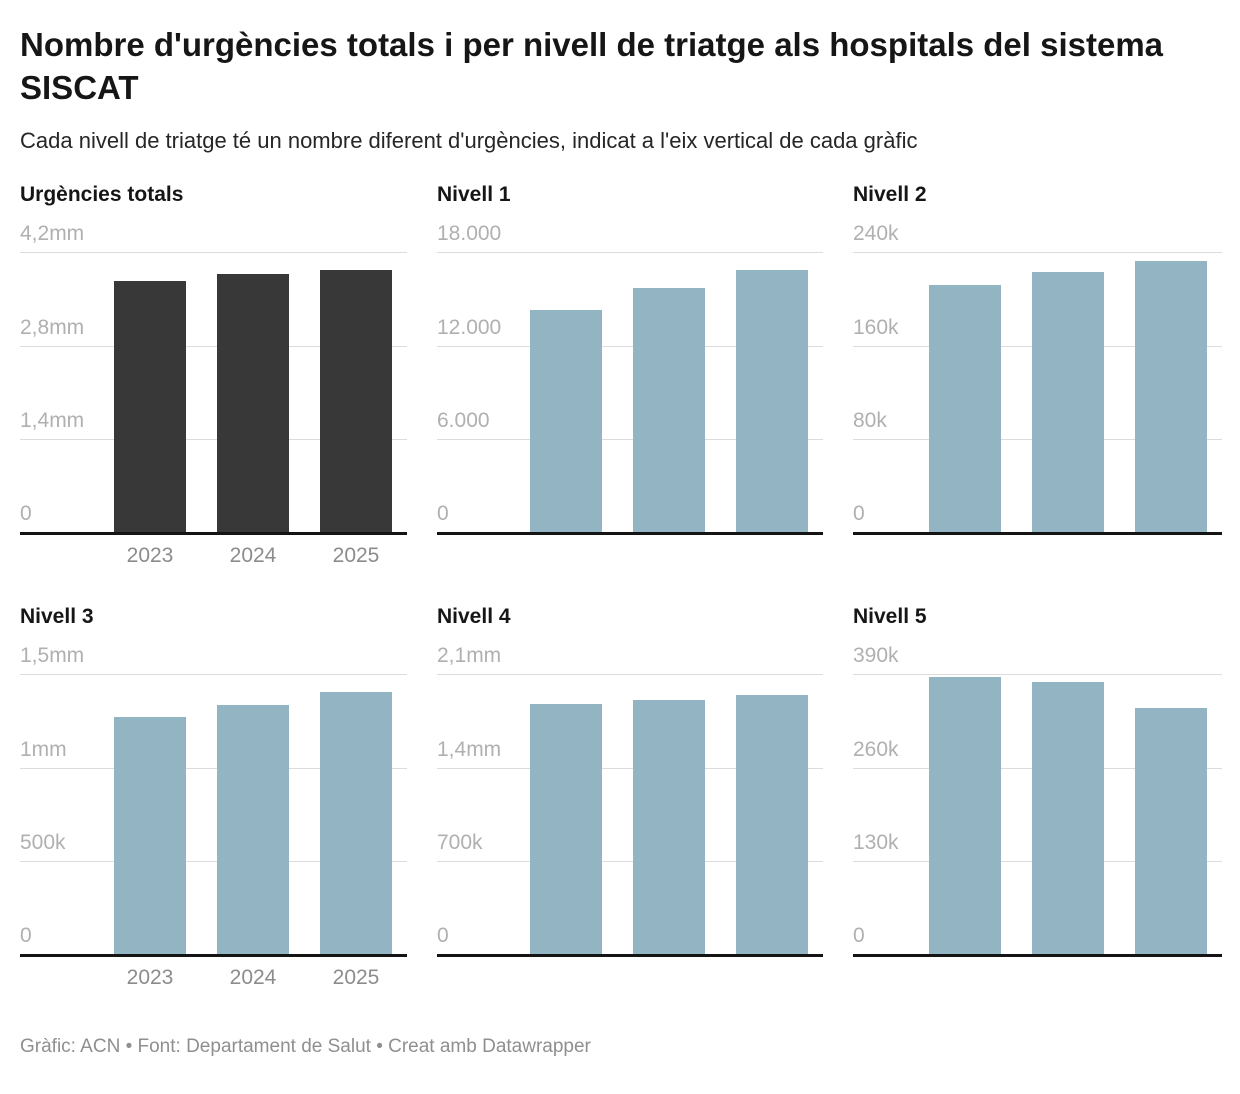 This screenshot has width=1240, height=1094. I want to click on chart-nivell-3: Nivell 3 1,5mm 1mm 500k 0 2023 2024 2025, so click(213, 798).